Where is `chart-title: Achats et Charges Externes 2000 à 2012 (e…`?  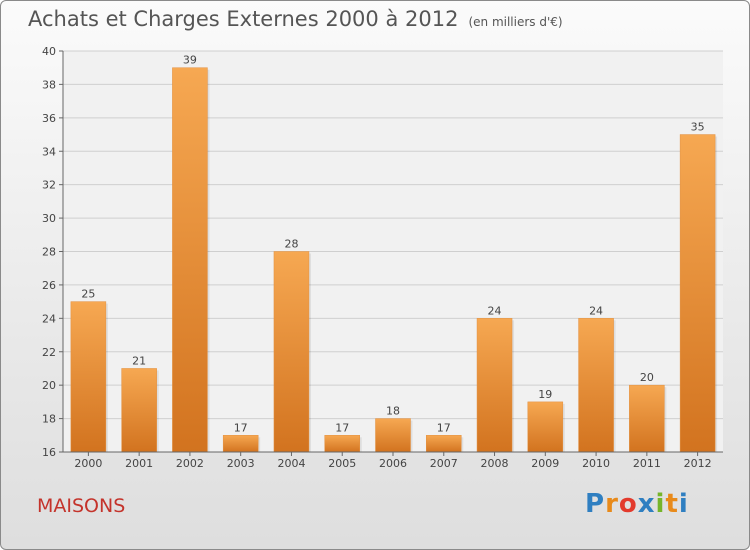 chart-title: Achats et Charges Externes 2000 à 2012 (e… is located at coordinates (295, 19).